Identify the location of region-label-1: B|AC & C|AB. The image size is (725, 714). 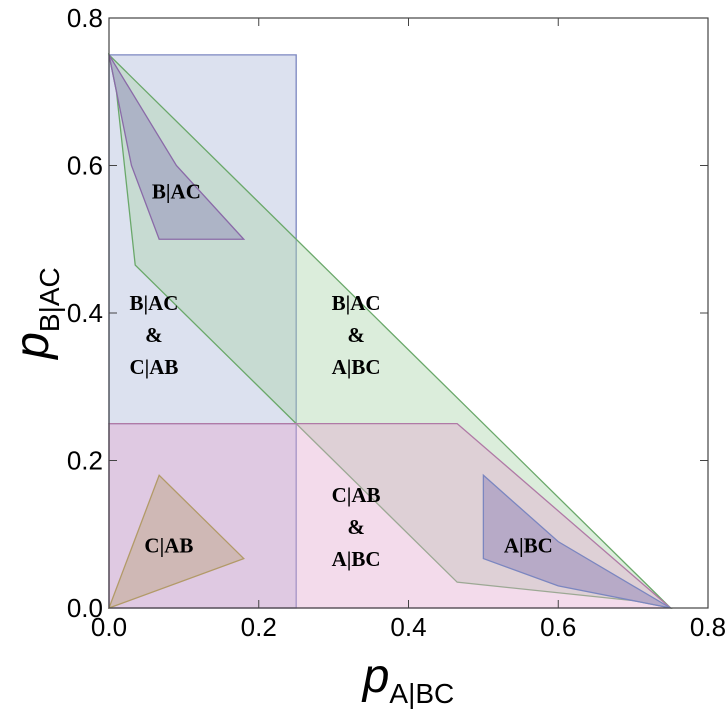
(153, 335).